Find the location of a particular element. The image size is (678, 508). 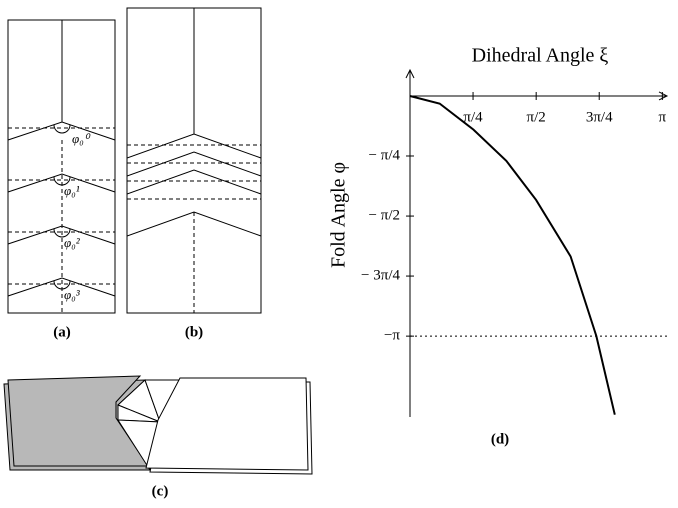

x-tick-label: 3π/4 is located at coordinates (599, 117).